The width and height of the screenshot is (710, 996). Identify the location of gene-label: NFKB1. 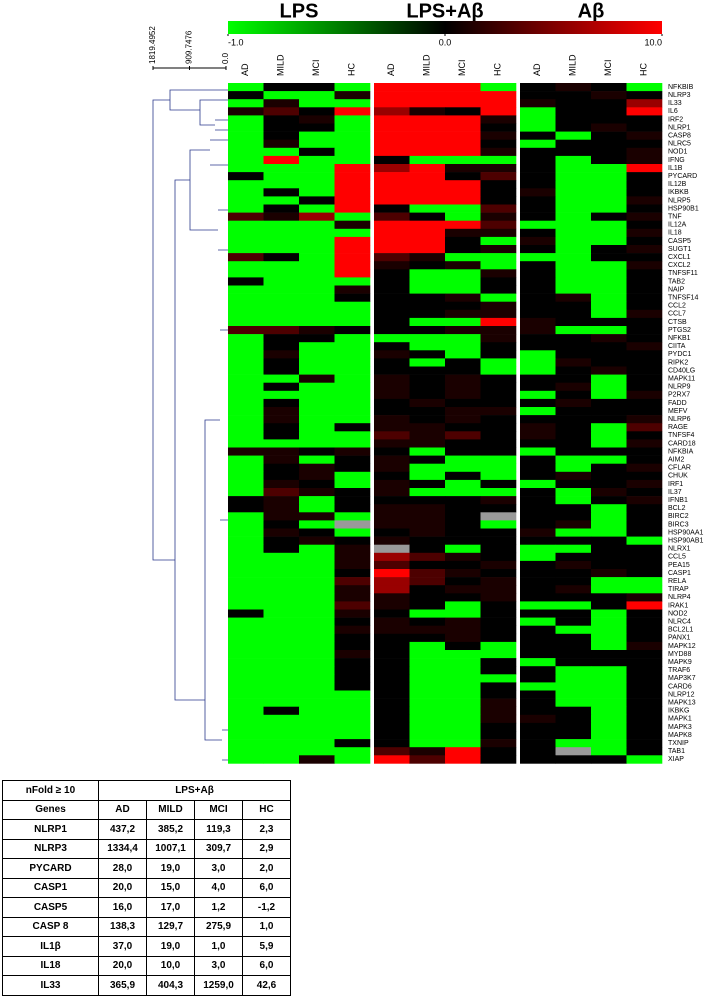
(679, 338).